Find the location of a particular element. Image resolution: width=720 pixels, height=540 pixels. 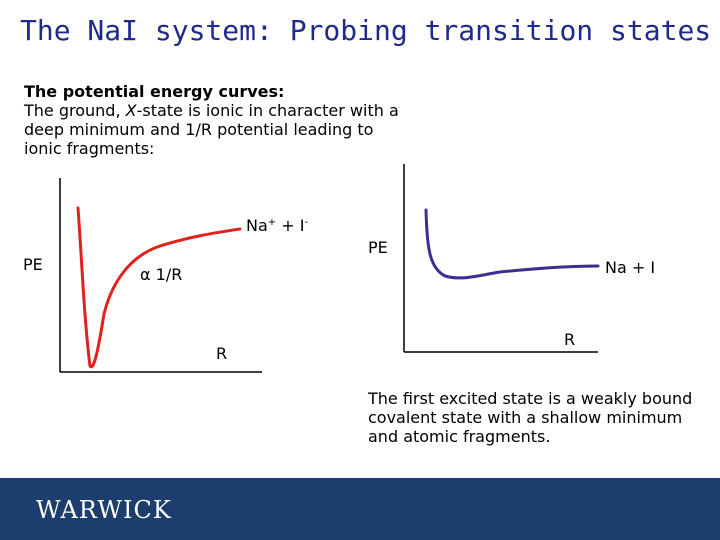

alpha-symbol: α is located at coordinates (145, 274).